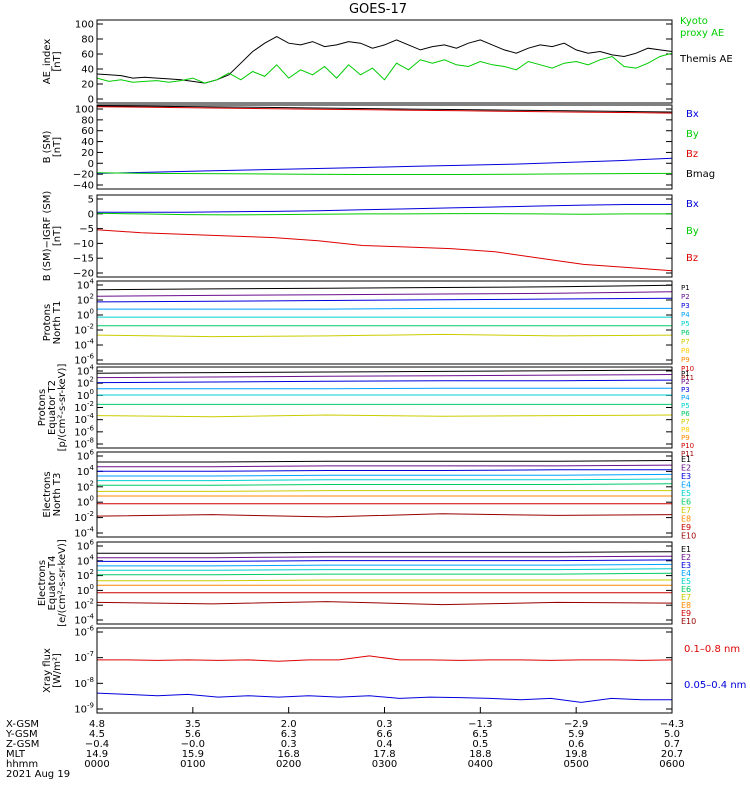 The image size is (750, 800). What do you see at coordinates (385, 734) in the screenshot?
I see `x-tick-label: 6.6` at bounding box center [385, 734].